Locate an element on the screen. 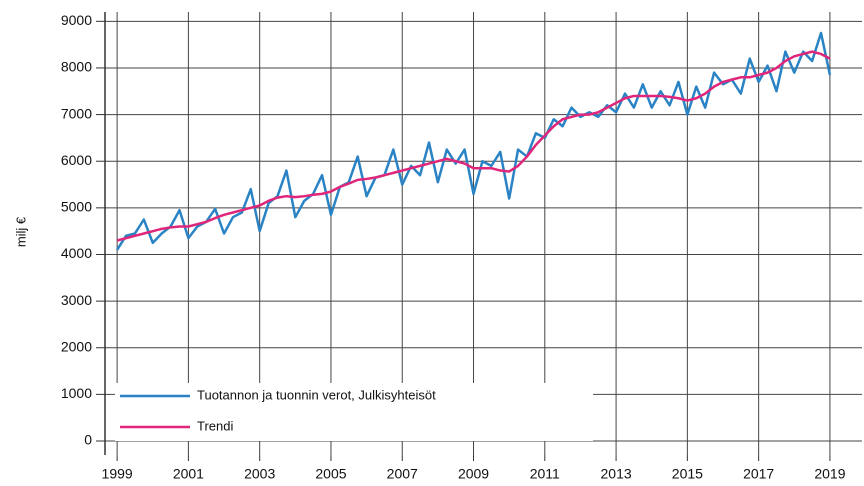 The height and width of the screenshot is (486, 864). y-tick-label: 9000 is located at coordinates (76, 20).